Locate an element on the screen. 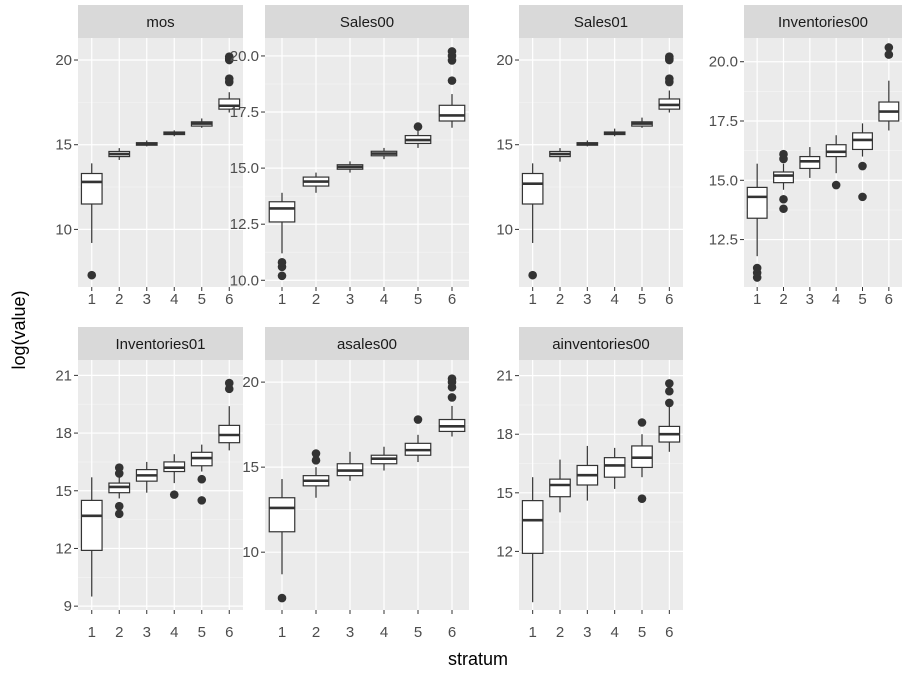  y-tick-label: 10 is located at coordinates (63, 229).